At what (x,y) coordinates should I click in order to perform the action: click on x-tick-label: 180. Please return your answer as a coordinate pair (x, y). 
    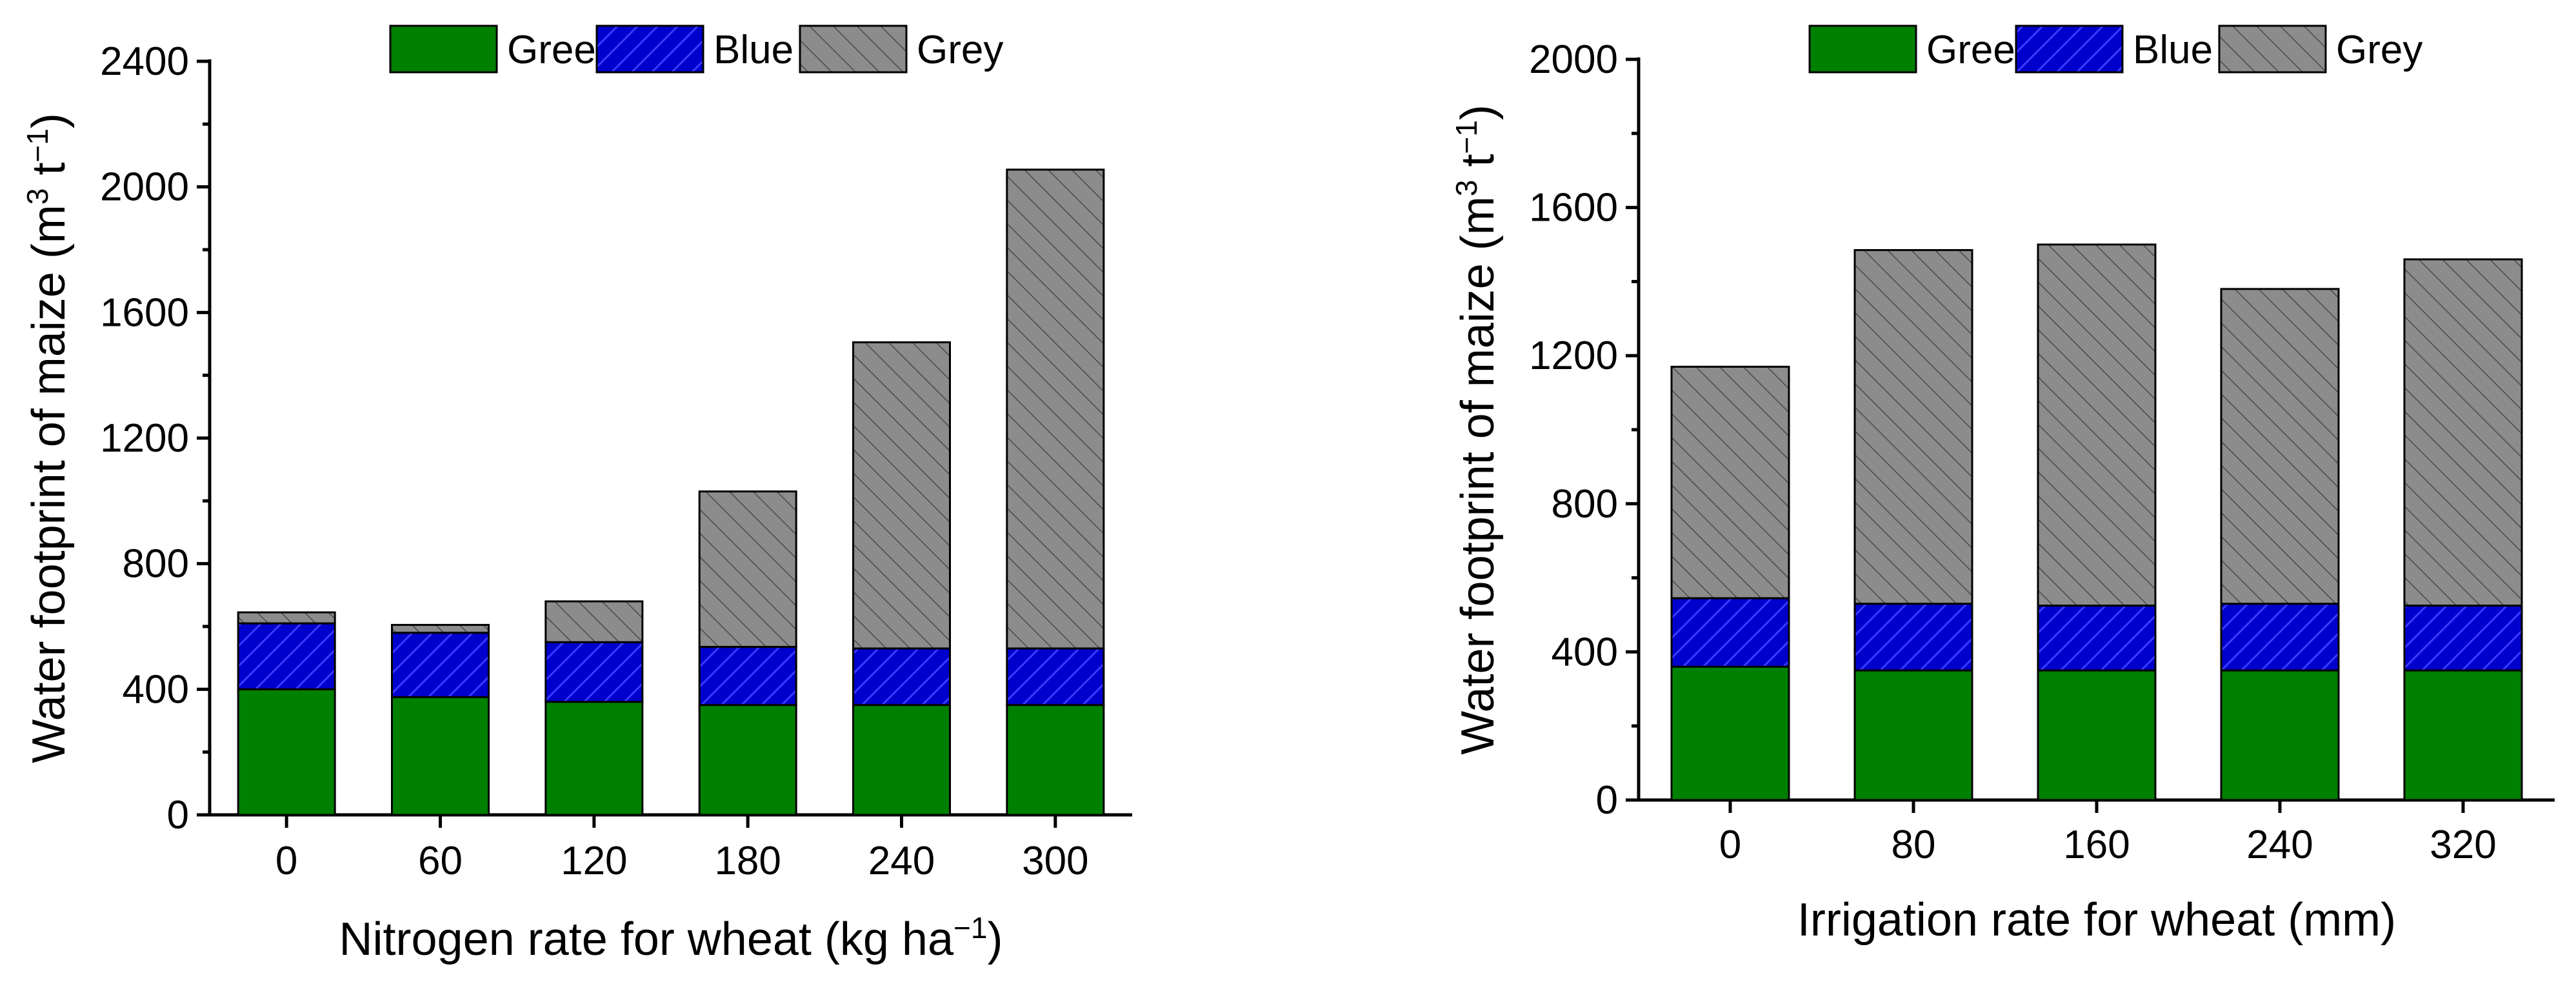
    Looking at the image, I should click on (747, 861).